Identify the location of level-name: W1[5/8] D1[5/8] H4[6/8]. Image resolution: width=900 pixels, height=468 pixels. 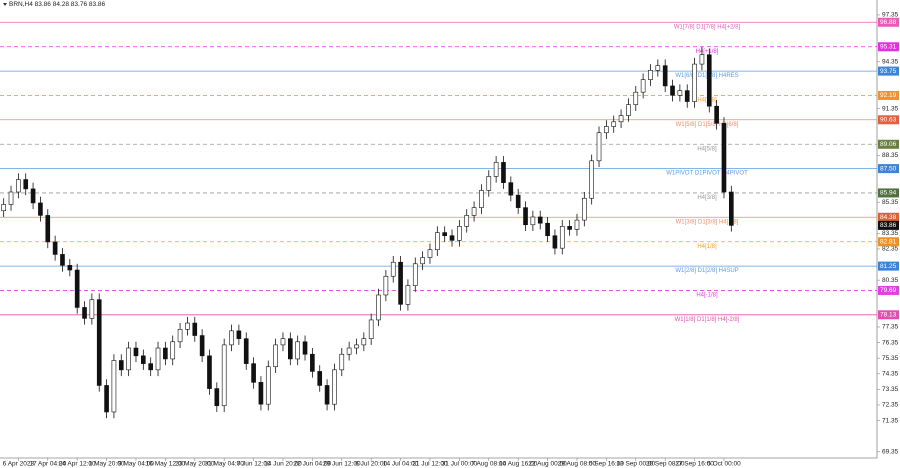
(707, 125).